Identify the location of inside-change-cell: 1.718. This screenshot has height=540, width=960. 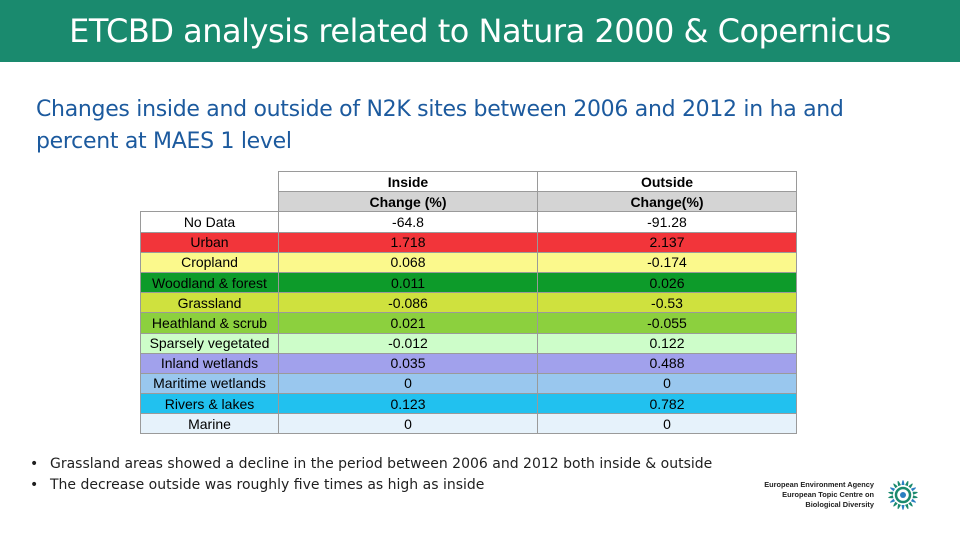
(408, 242).